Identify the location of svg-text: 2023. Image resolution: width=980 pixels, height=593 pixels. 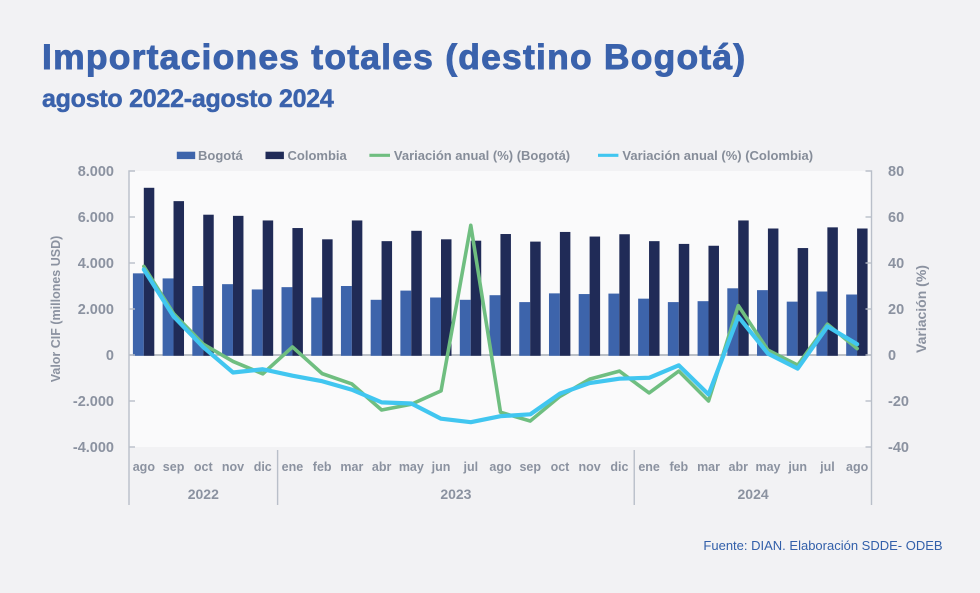
(455, 494).